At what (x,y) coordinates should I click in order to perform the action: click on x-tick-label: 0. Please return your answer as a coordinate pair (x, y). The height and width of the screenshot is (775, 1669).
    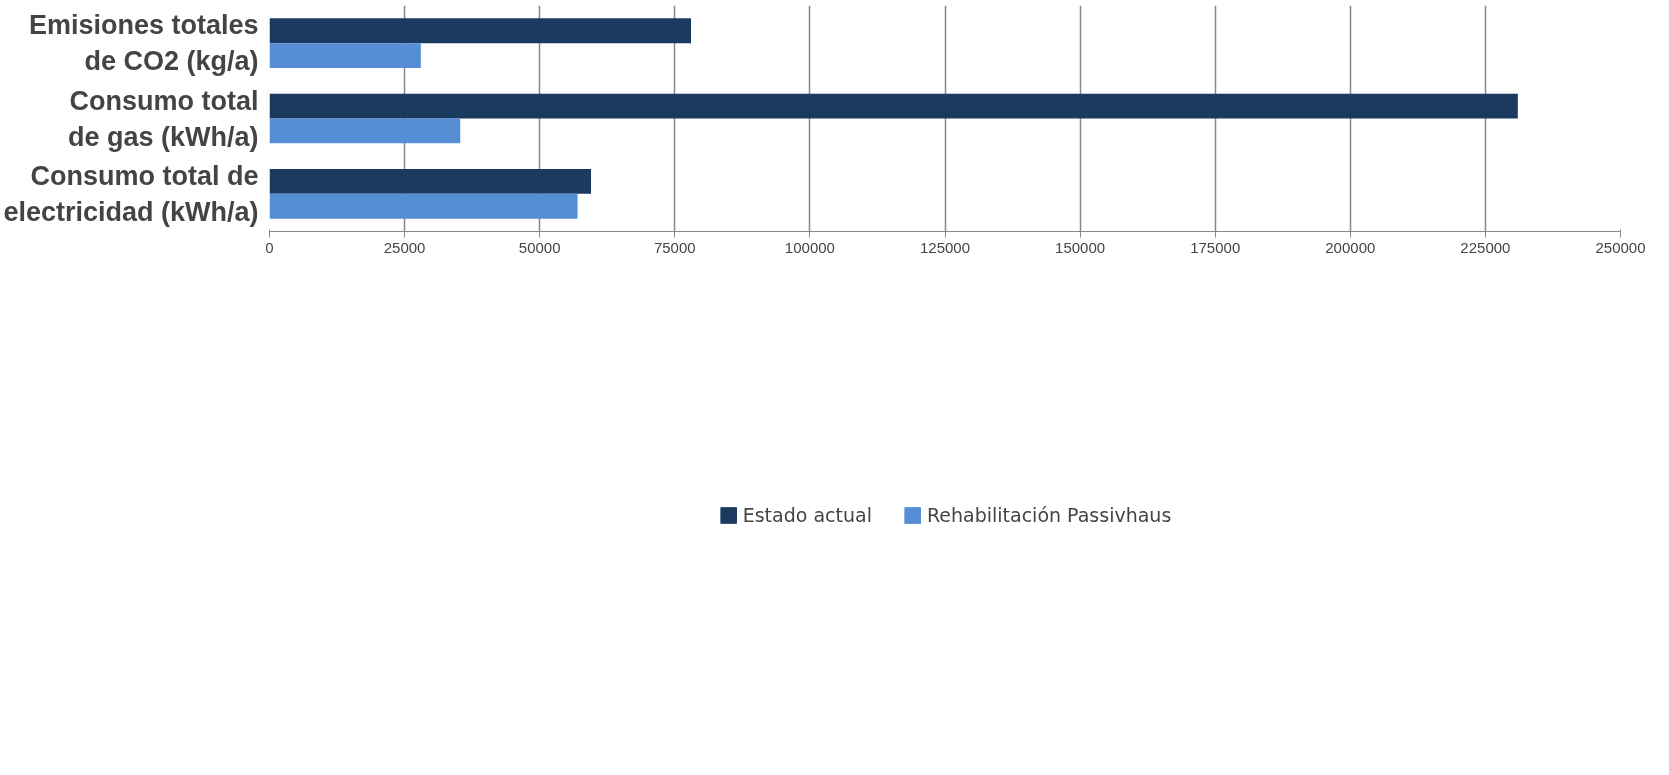
    Looking at the image, I should click on (269, 247).